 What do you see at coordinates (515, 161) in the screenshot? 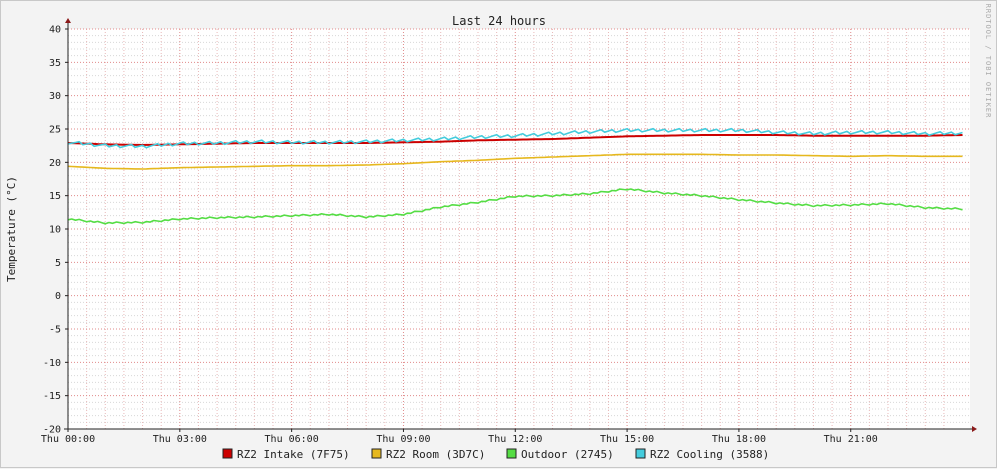
I see `series-line-rz2-room-3d7c` at bounding box center [515, 161].